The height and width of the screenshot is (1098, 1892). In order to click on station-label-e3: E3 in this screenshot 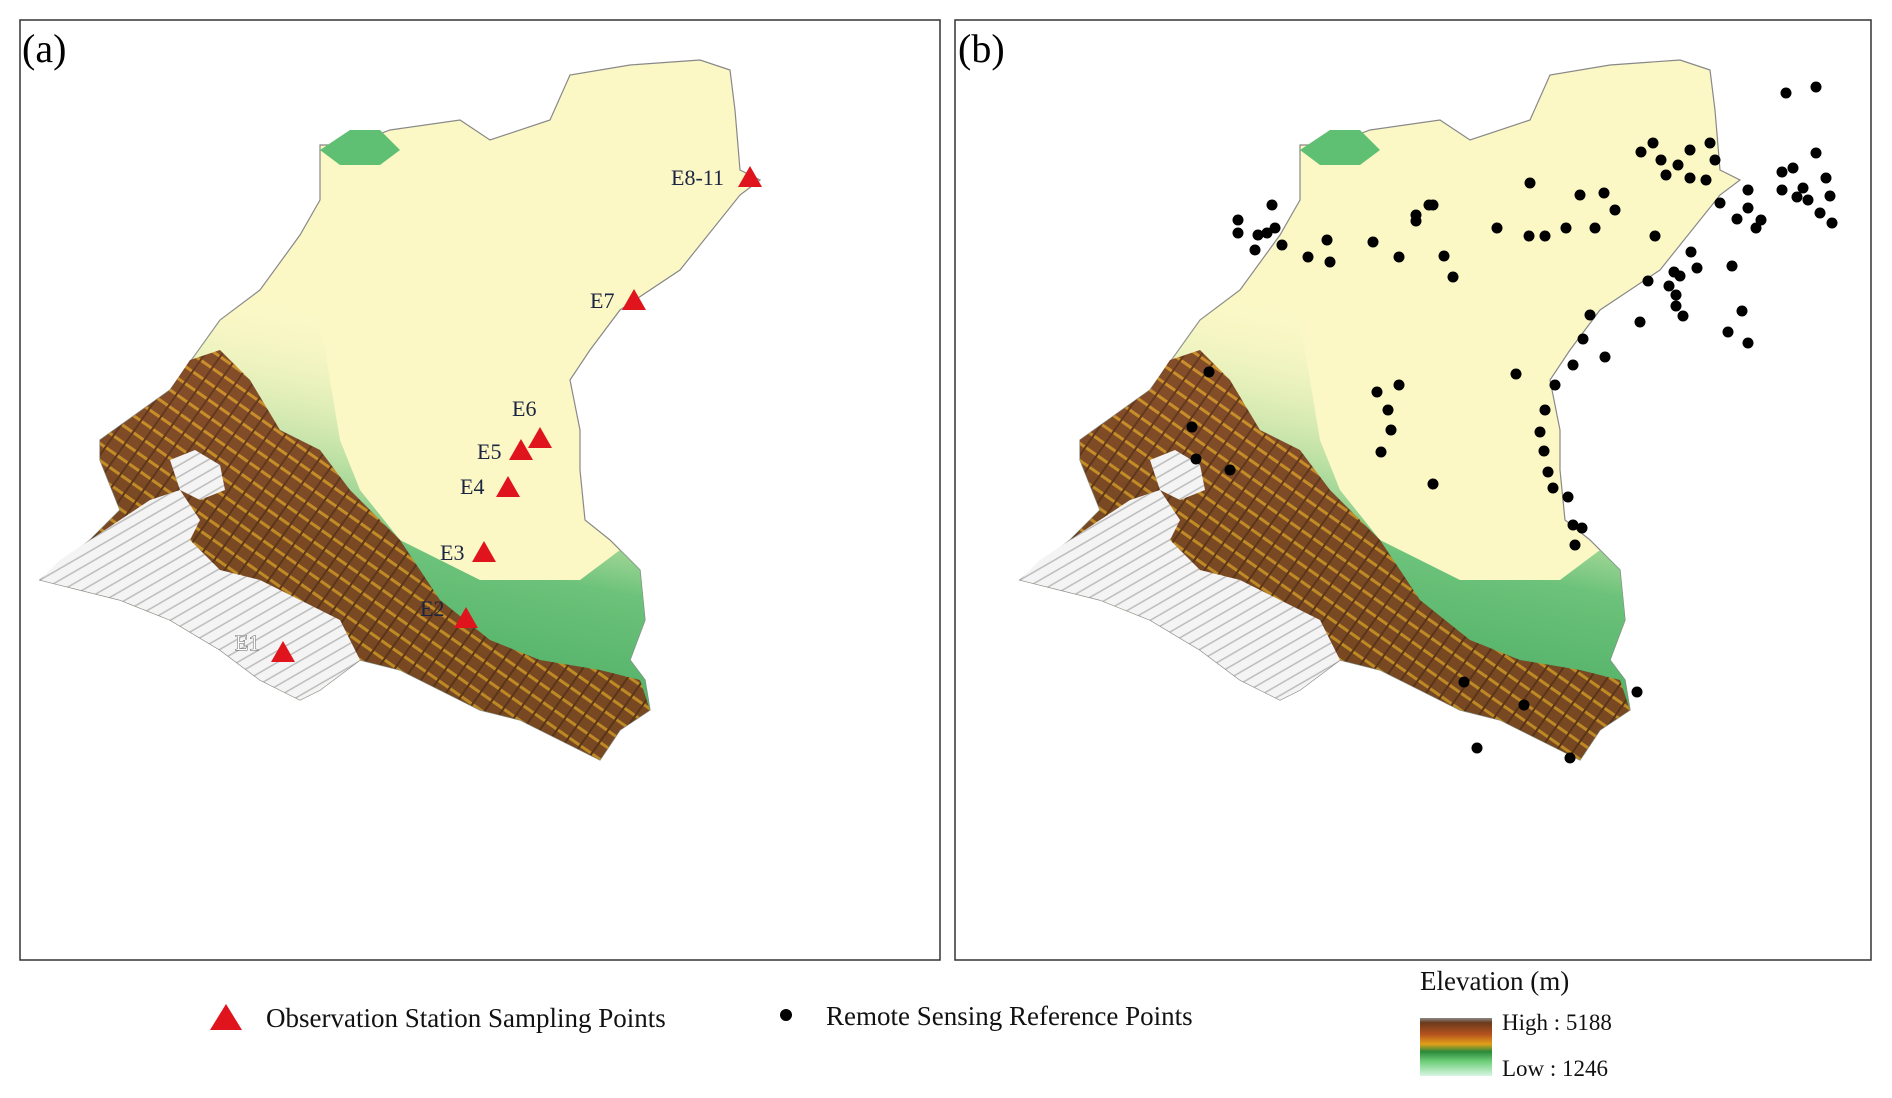, I will do `click(452, 552)`.